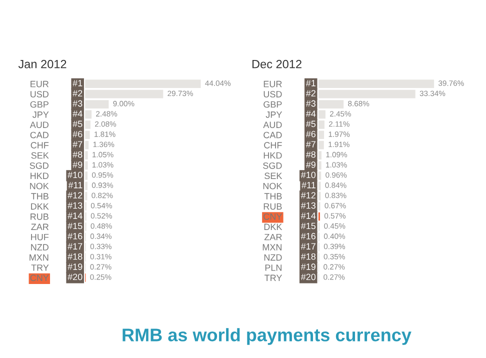 Image resolution: width=486 pixels, height=358 pixels. What do you see at coordinates (42, 64) in the screenshot?
I see `chart-title: Jan 2012` at bounding box center [42, 64].